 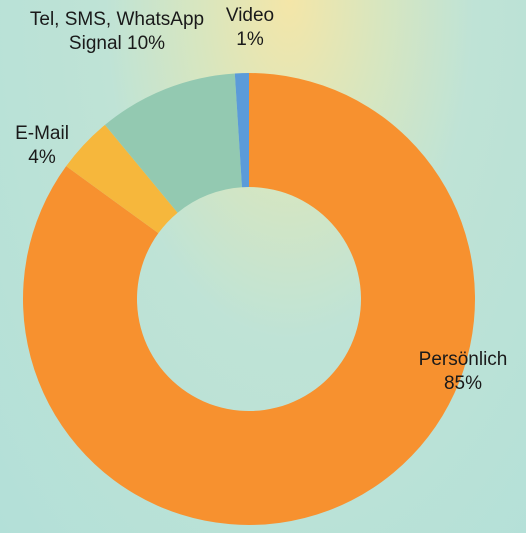 I want to click on slice-label: Tel, SMS, WhatsApp Signal 10%, so click(x=117, y=32).